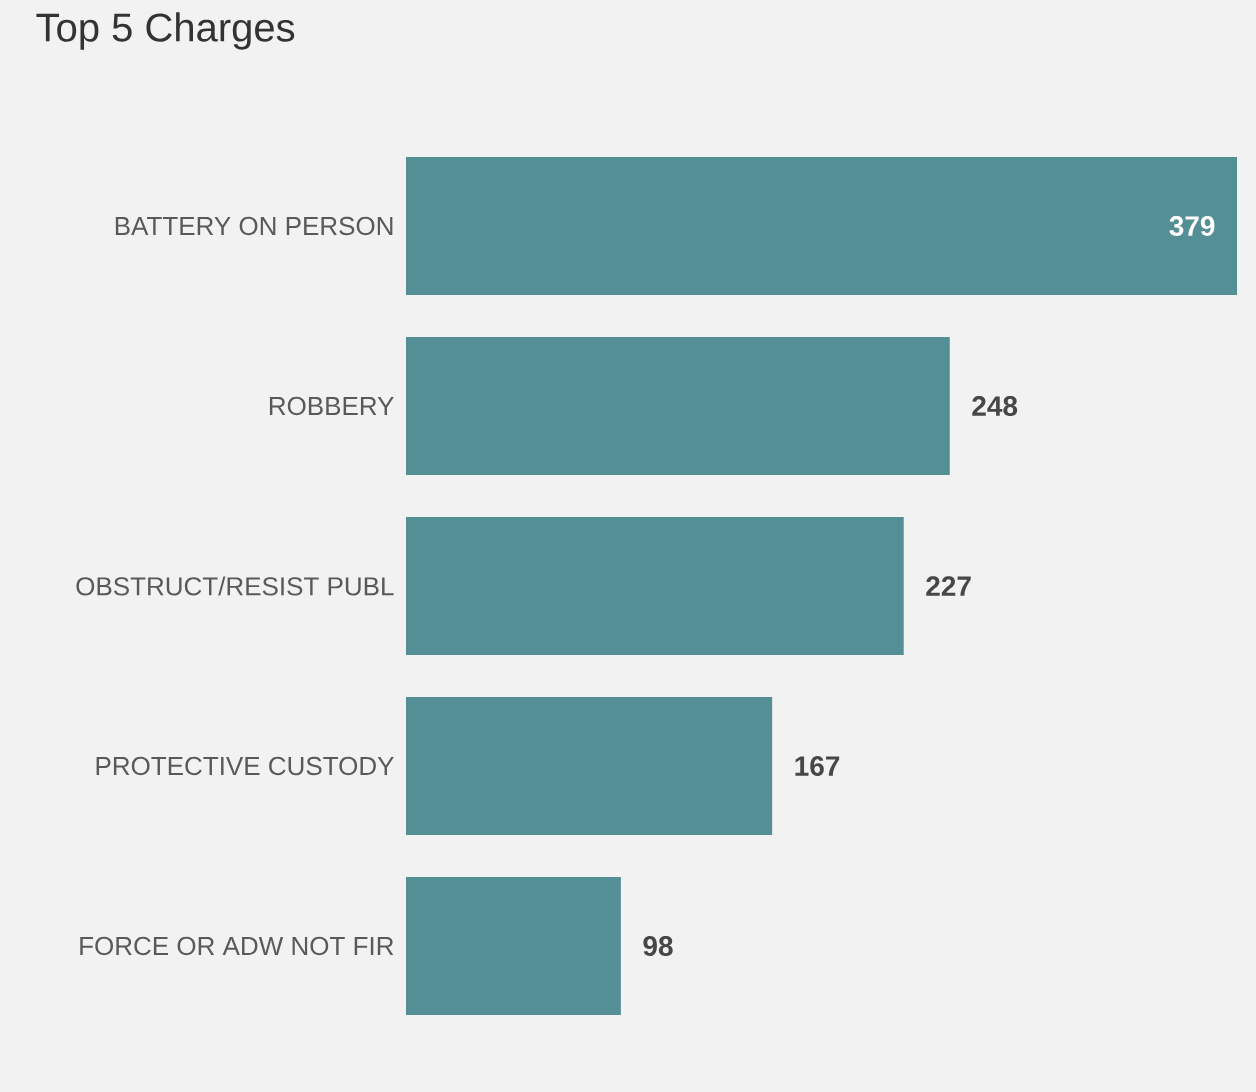 The width and height of the screenshot is (1256, 1092). What do you see at coordinates (1192, 226) in the screenshot?
I see `data-label: 379` at bounding box center [1192, 226].